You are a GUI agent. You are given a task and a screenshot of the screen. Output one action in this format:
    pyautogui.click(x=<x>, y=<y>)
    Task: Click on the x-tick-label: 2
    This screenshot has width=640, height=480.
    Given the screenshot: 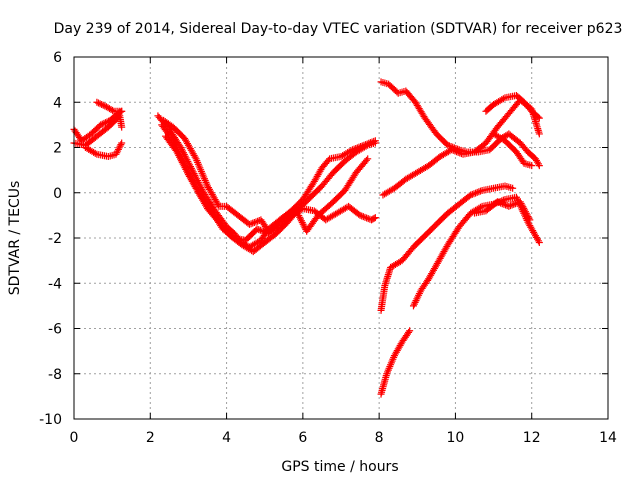 What is the action you would take?
    pyautogui.click(x=150, y=438)
    